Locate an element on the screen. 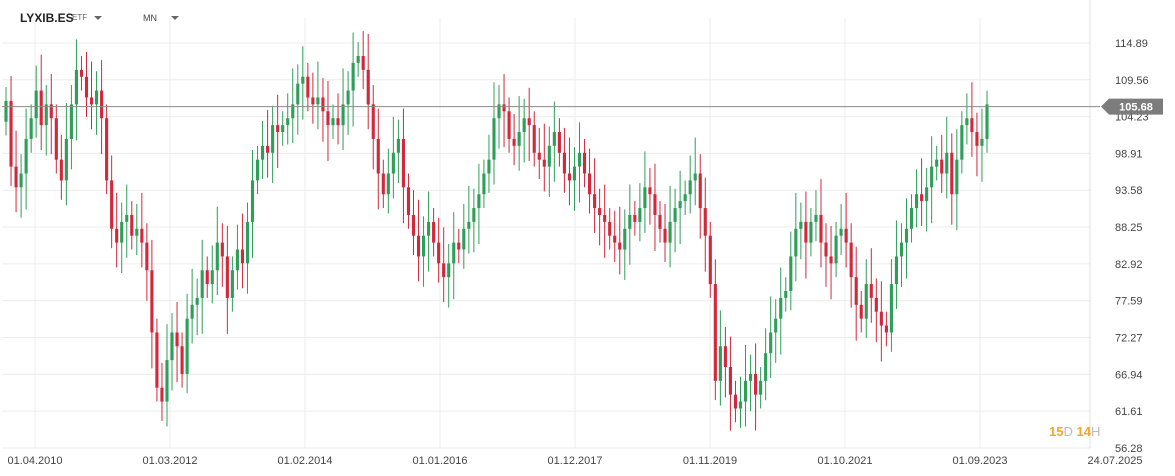 Image resolution: width=1175 pixels, height=476 pixels. y-tick-label: 77.59 is located at coordinates (1129, 302).